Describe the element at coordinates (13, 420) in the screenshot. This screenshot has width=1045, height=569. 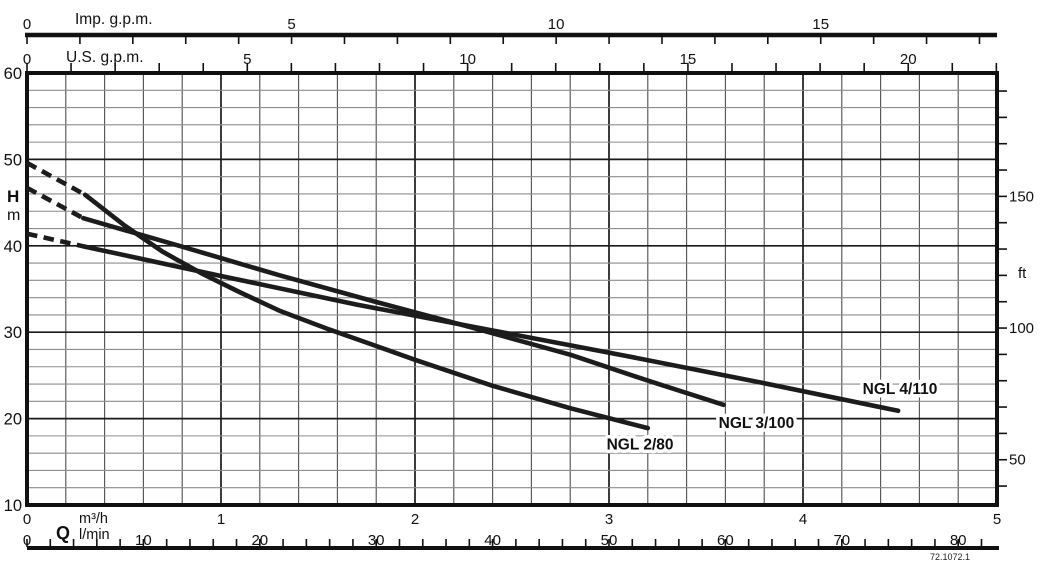
I see `head-m-tick-label: 20` at that location.